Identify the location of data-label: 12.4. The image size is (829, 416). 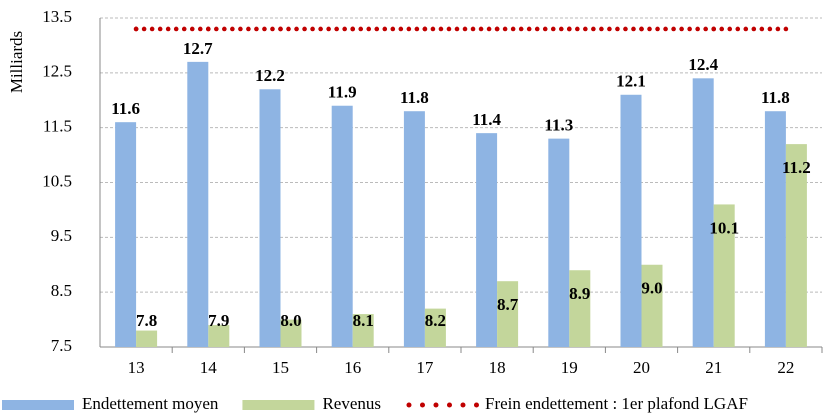
(703, 64).